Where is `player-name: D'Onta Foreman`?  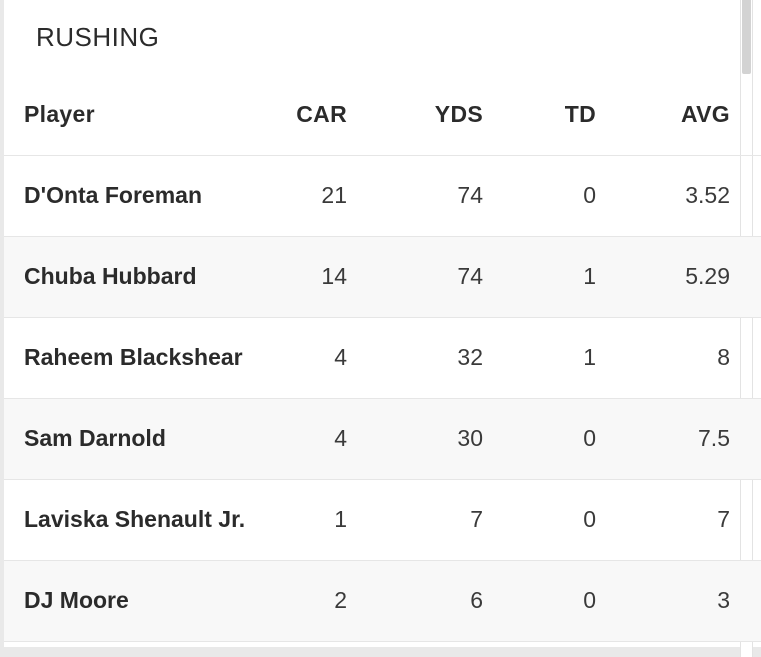 player-name: D'Onta Foreman is located at coordinates (127, 196).